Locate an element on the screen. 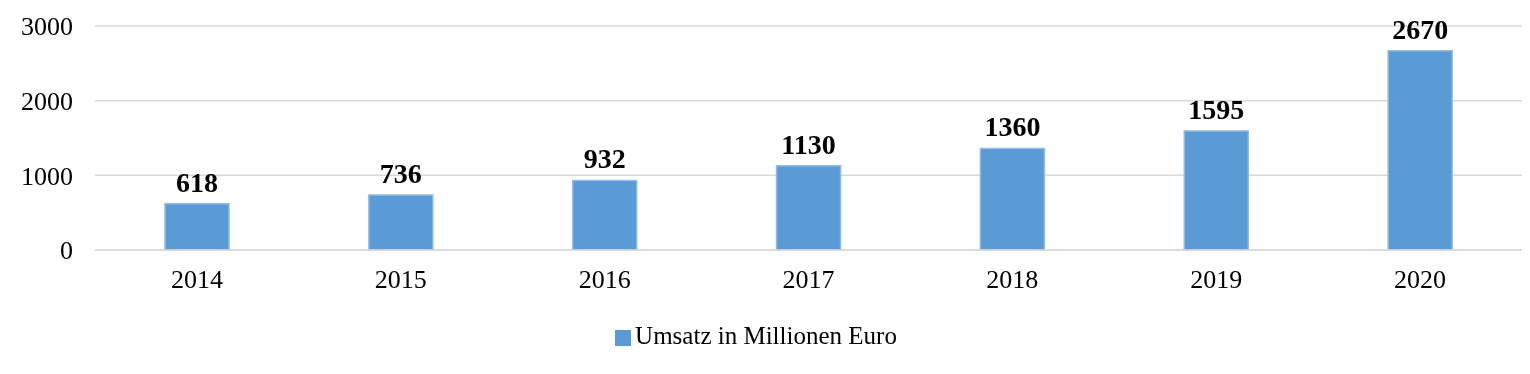 The image size is (1530, 374). data-label: 1360 is located at coordinates (1012, 127).